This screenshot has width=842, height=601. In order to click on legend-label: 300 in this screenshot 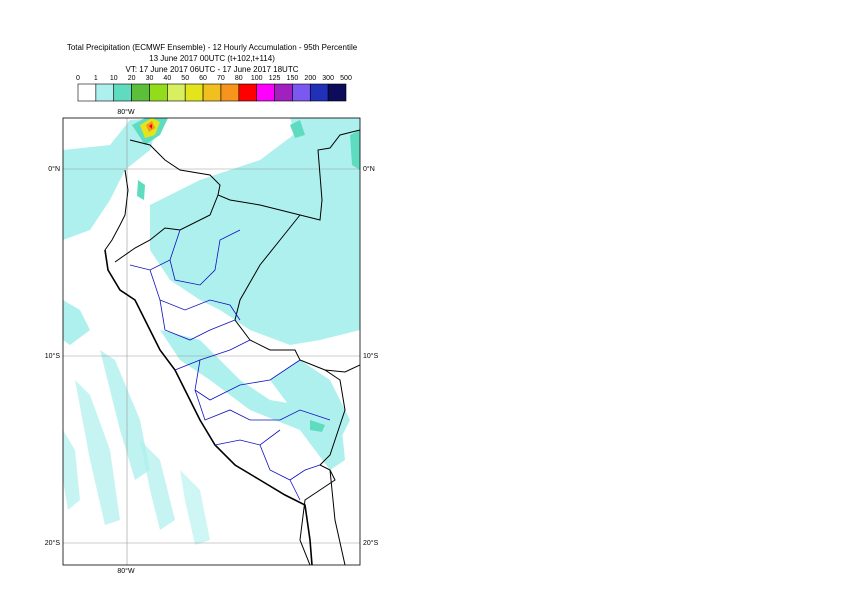, I will do `click(328, 78)`.